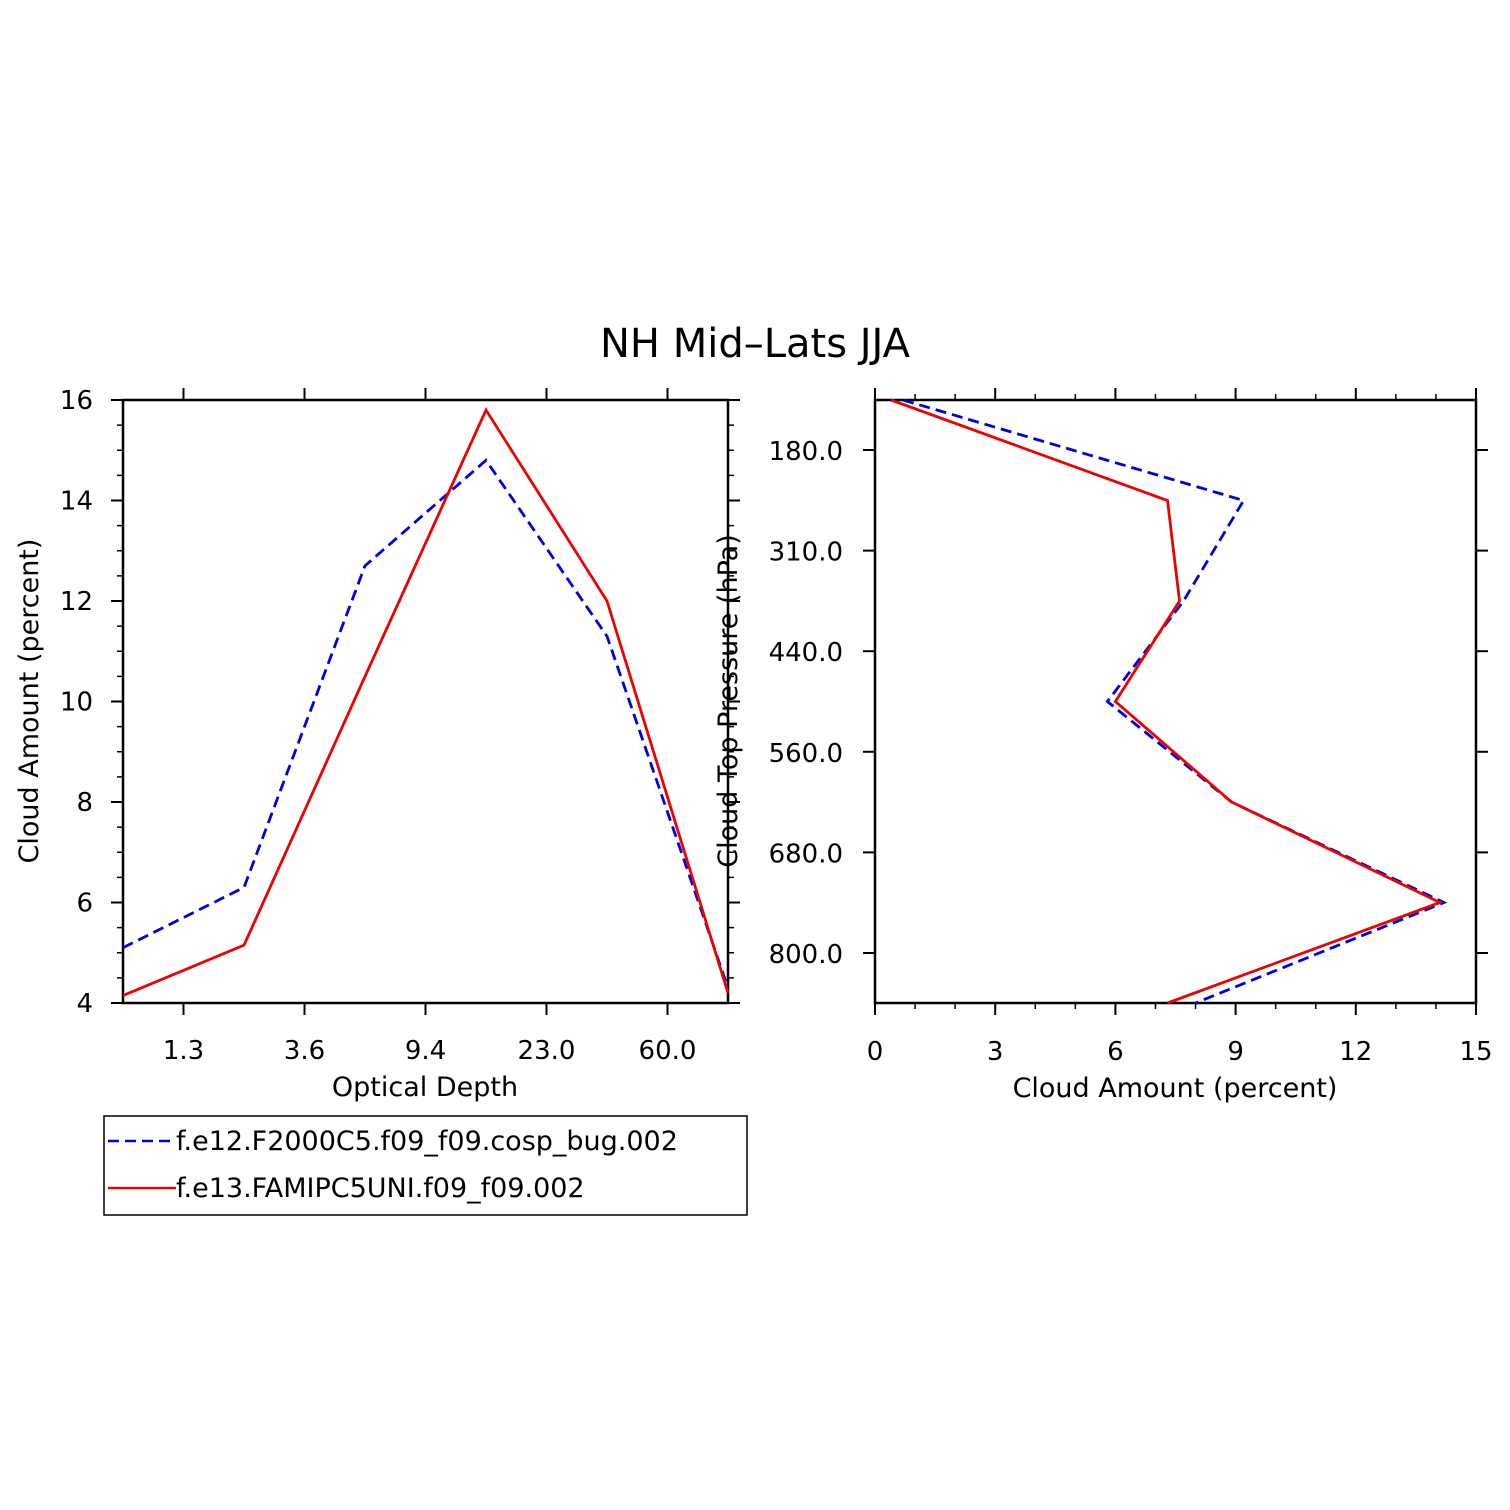 The image size is (1510, 1510). Describe the element at coordinates (425, 1051) in the screenshot. I see `left-x-tick-label: 9.4` at that location.